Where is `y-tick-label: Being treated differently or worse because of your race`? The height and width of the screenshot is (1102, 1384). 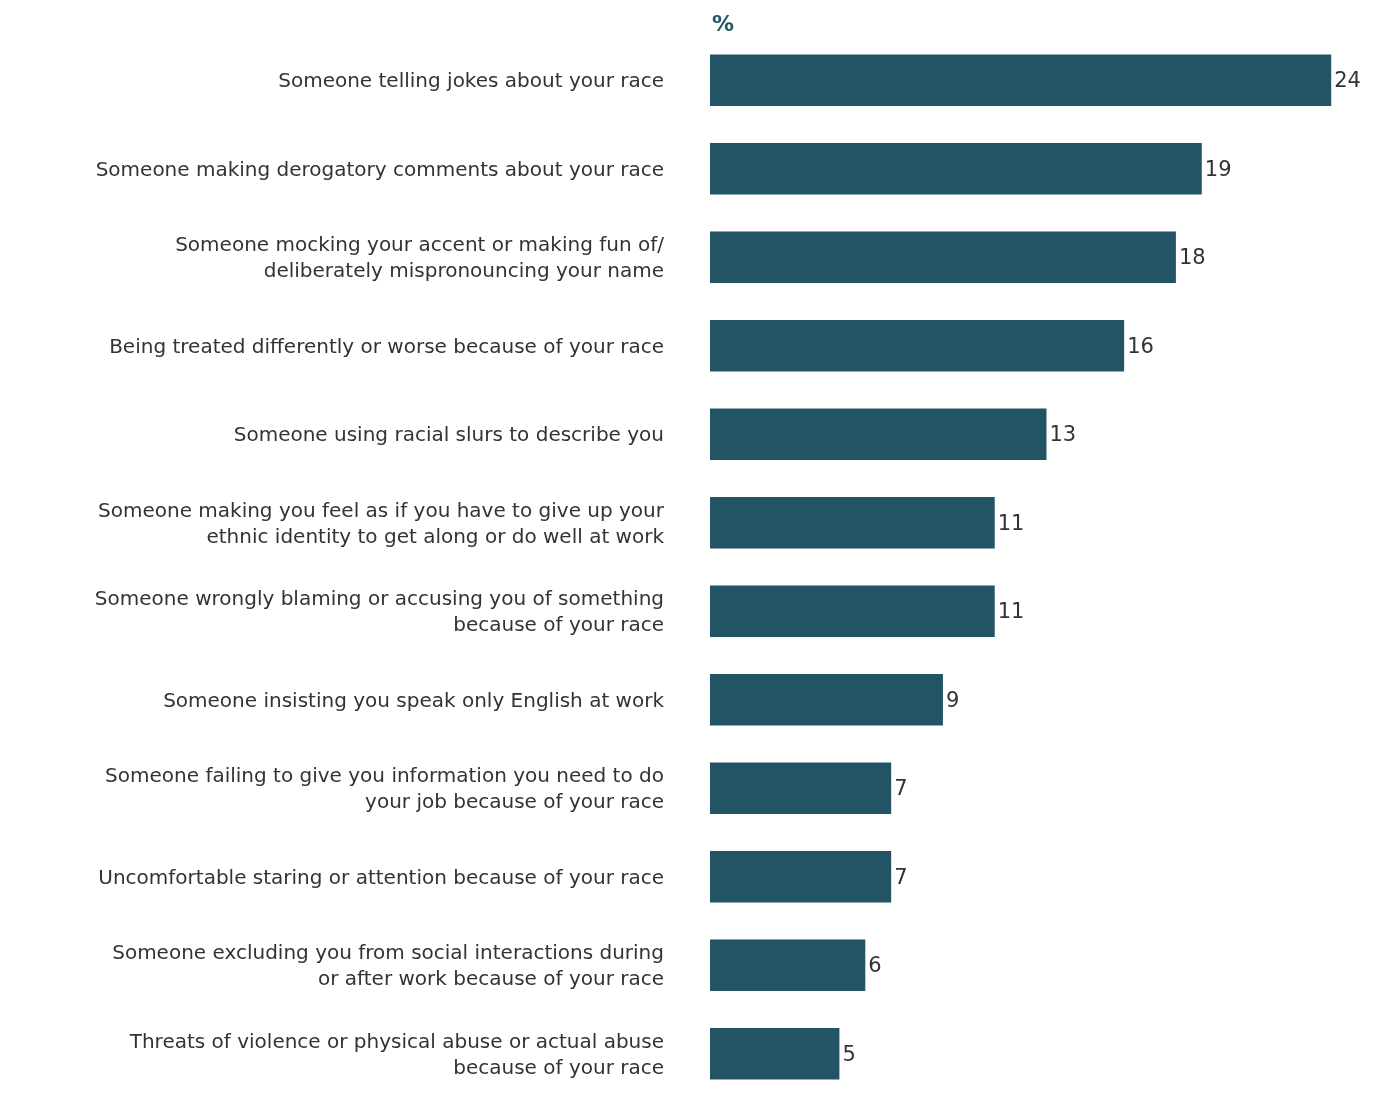
y-tick-label: Being treated differently or worse because of your race is located at coordinates (386, 345).